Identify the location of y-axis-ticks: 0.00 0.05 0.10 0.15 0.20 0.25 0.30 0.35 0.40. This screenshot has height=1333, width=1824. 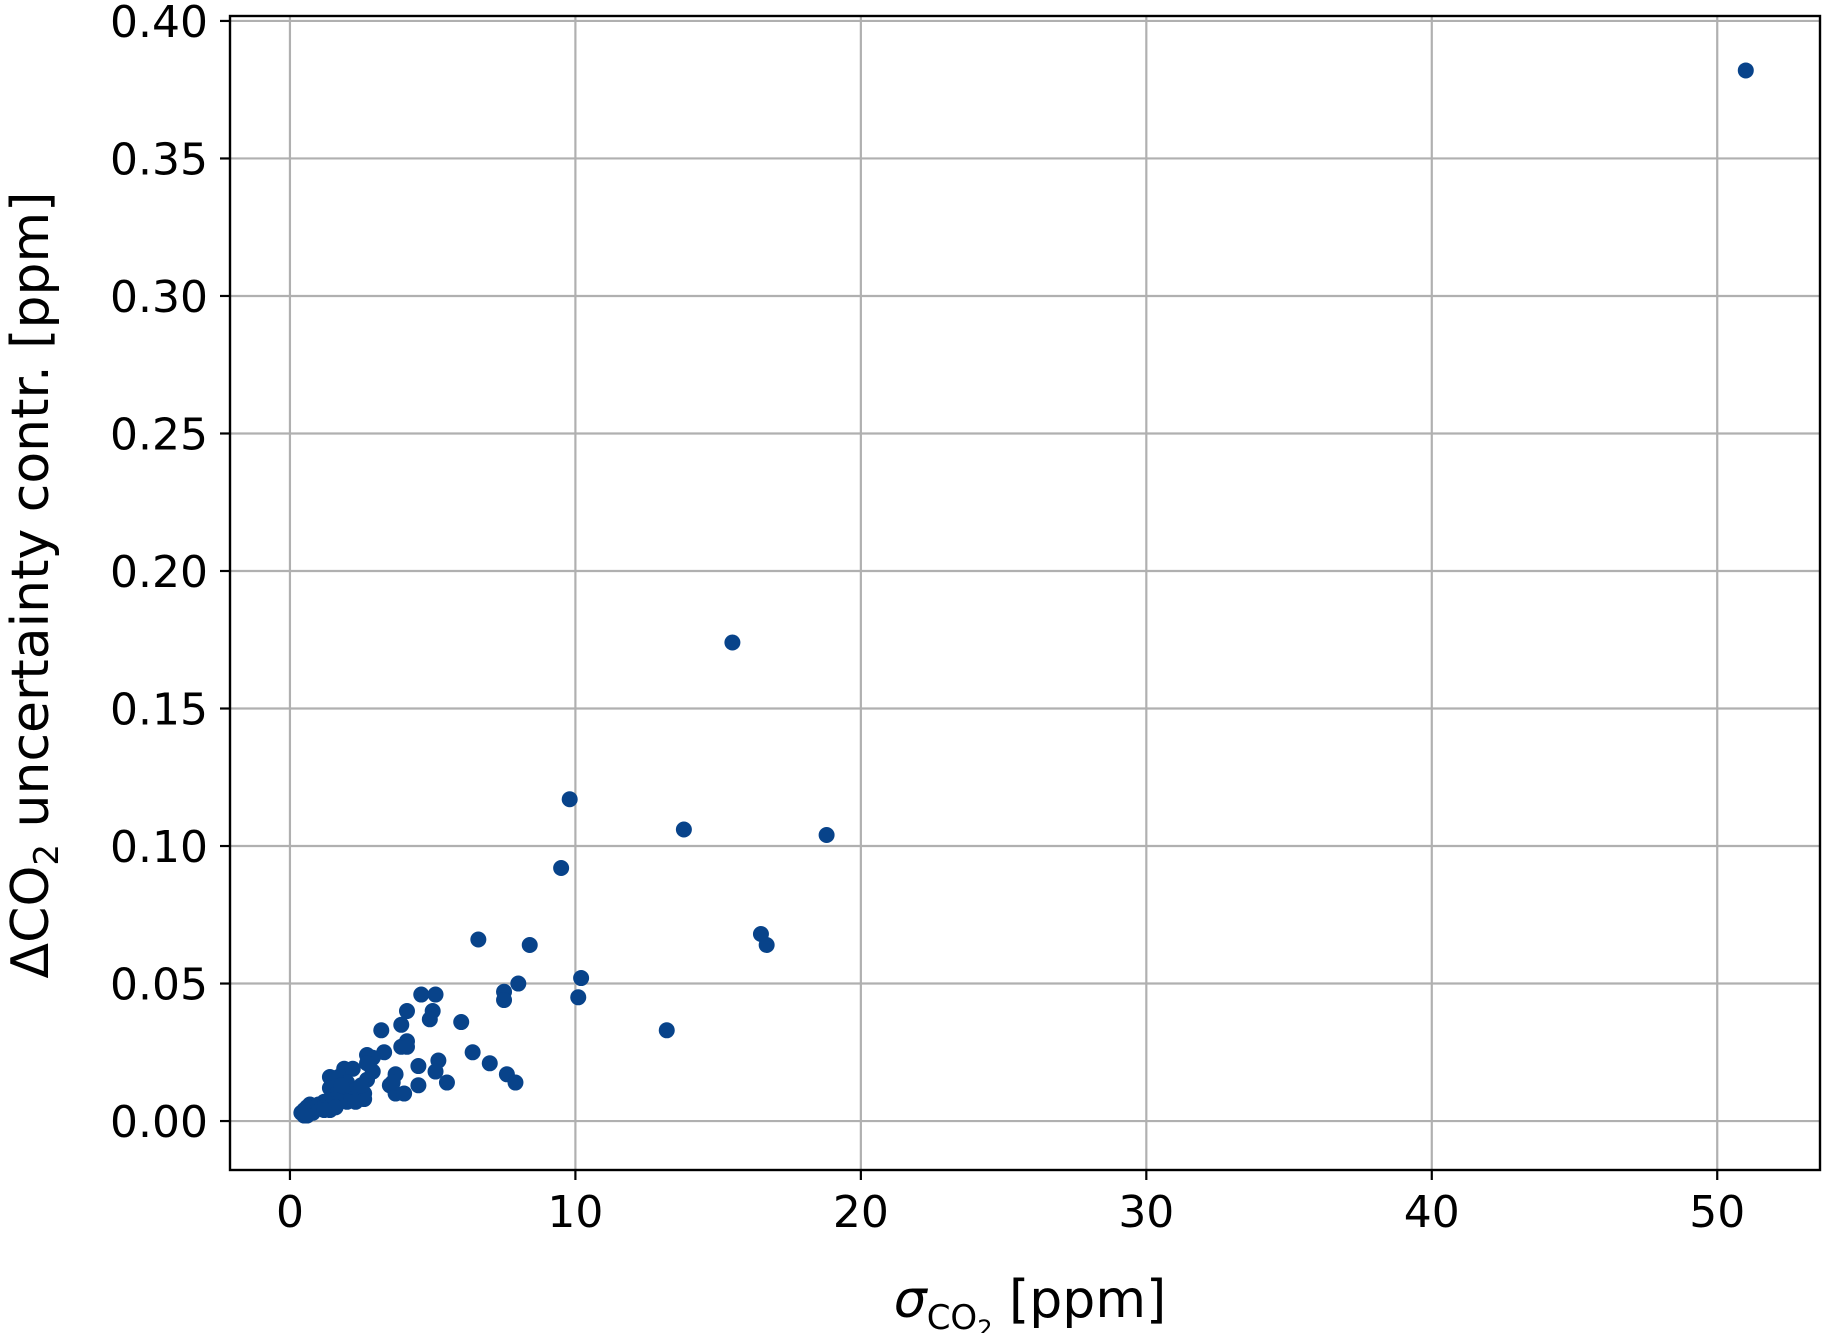
(170, 574).